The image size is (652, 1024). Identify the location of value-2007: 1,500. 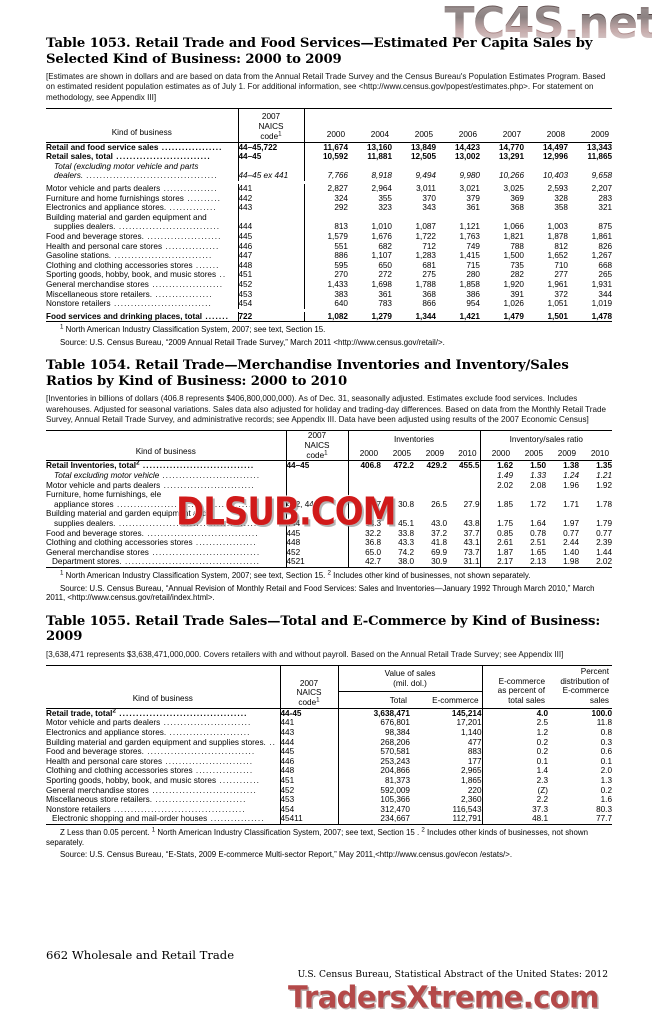
(514, 256).